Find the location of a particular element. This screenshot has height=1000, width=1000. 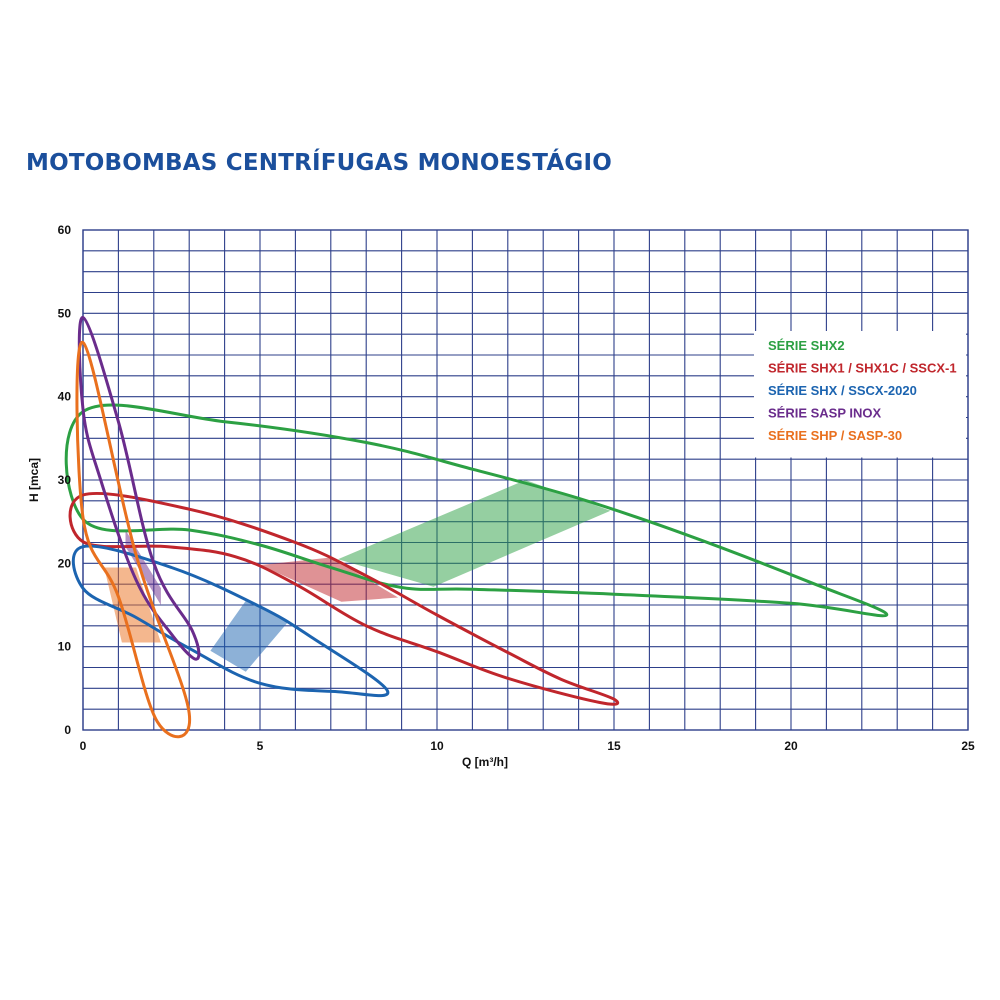

x-tick-label: 25 is located at coordinates (968, 746).